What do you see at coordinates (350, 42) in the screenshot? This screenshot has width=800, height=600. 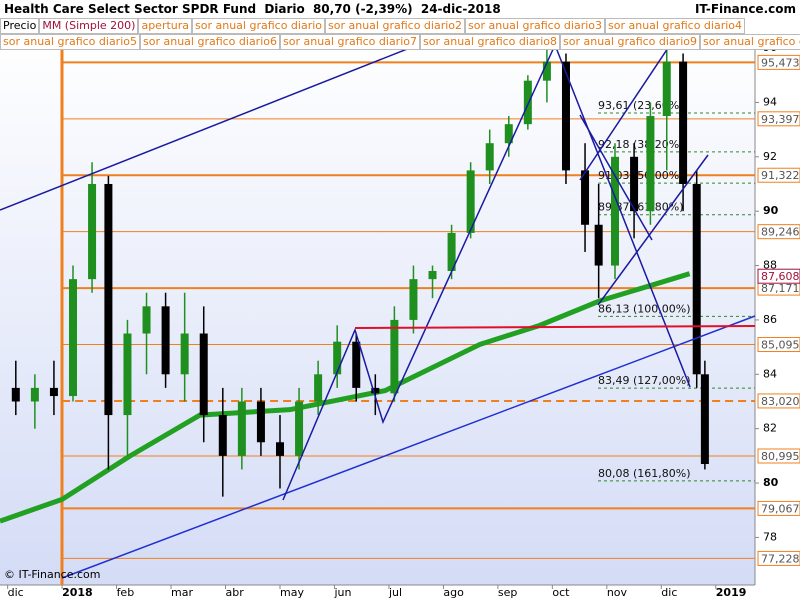 I see `tab: sor anual grafico diario7` at bounding box center [350, 42].